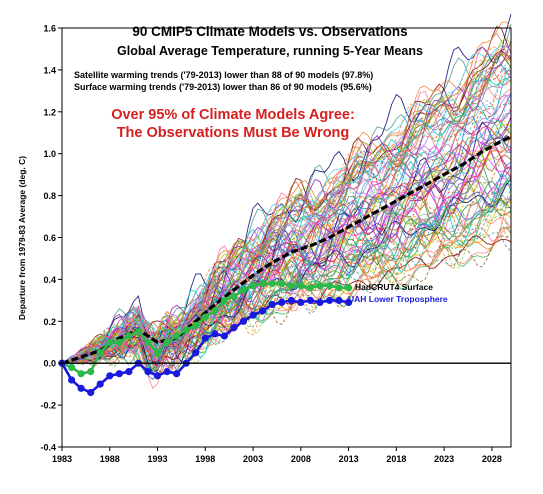 The image size is (543, 494). Describe the element at coordinates (62, 459) in the screenshot. I see `x-tick-label: 1983` at that location.